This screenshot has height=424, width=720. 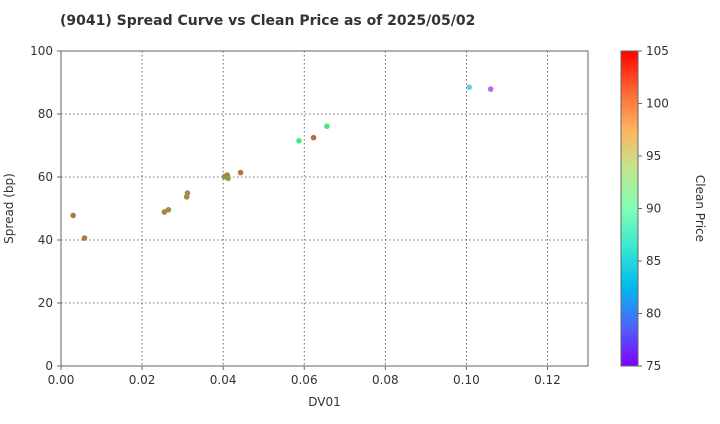 What do you see at coordinates (657, 51) in the screenshot?
I see `colorbar-tick-label: 105` at bounding box center [657, 51].